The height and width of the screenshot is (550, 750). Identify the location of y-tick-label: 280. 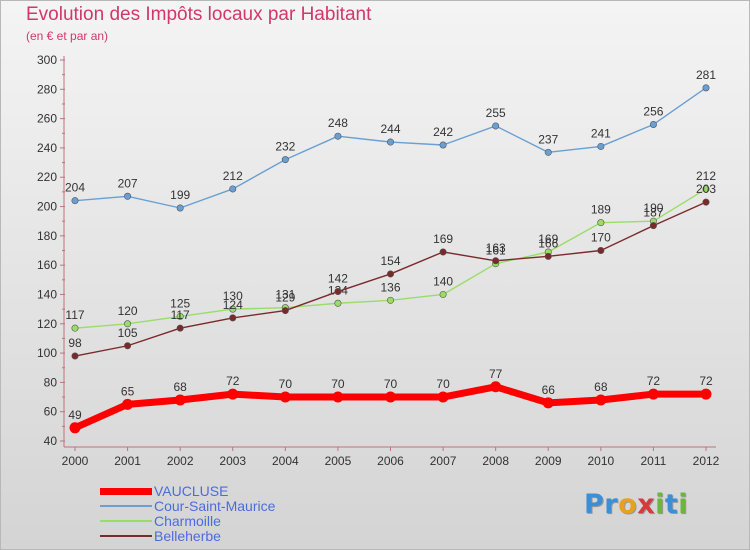
(47, 89).